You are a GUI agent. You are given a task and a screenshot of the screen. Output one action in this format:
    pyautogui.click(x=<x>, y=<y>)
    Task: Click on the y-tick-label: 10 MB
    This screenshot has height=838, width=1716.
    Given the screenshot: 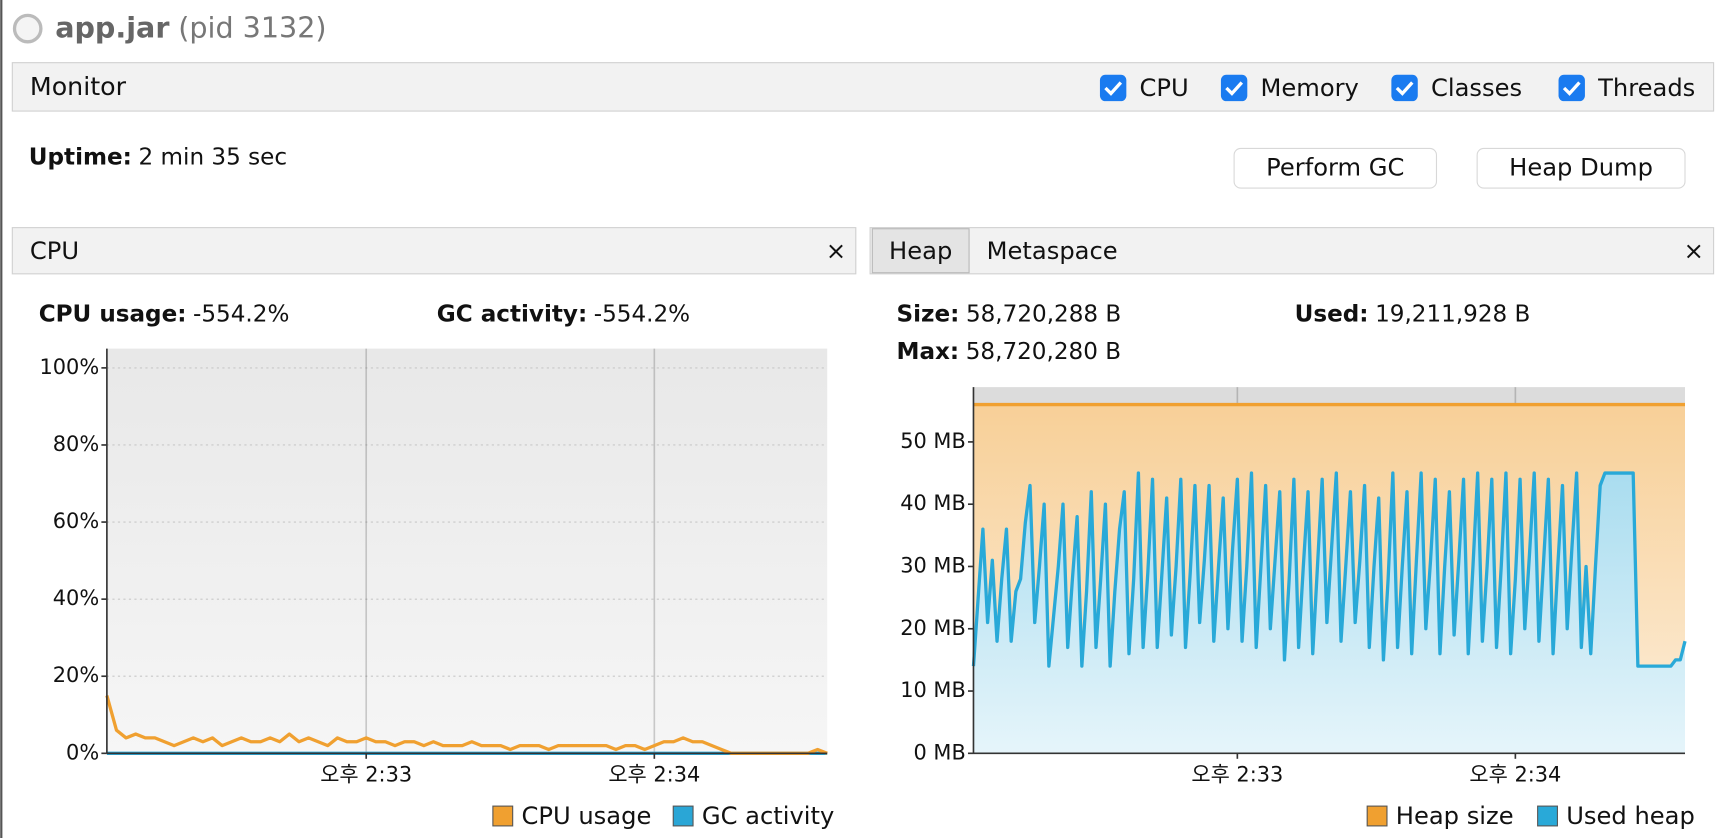 What is the action you would take?
    pyautogui.click(x=933, y=690)
    